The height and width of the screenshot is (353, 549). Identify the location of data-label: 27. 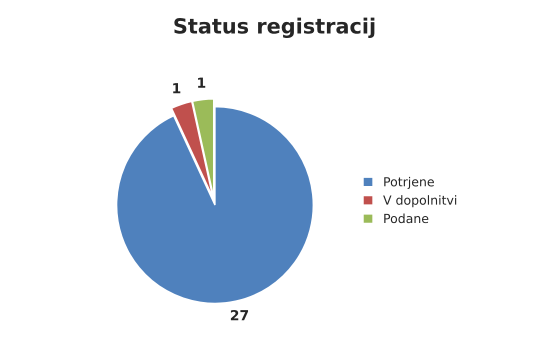
(239, 315).